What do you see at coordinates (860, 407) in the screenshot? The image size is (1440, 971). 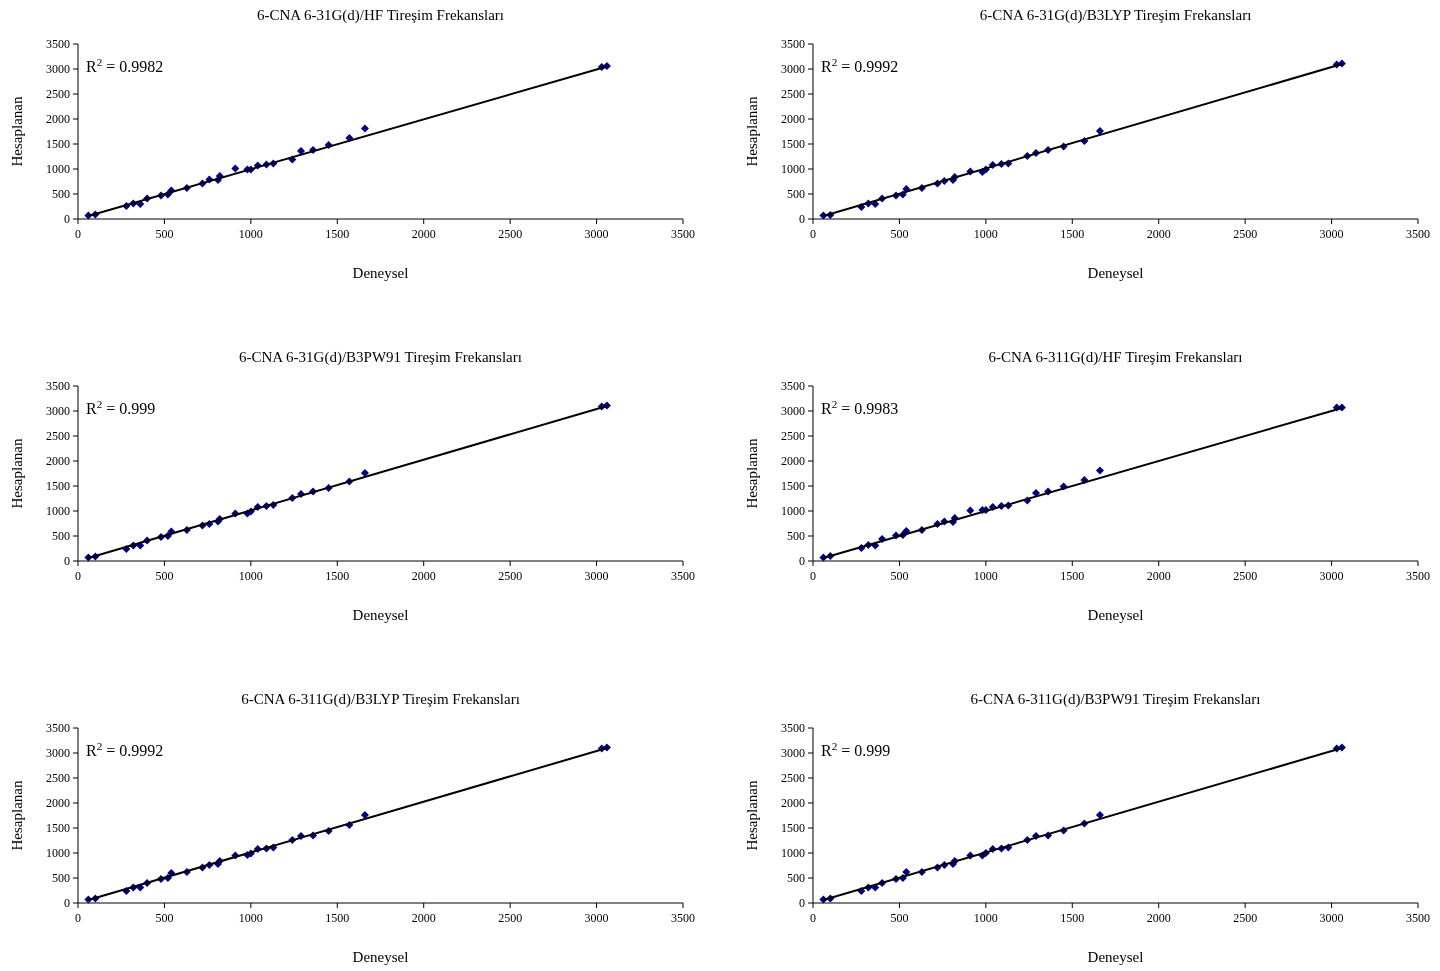 I see `annotation: R$^{2}$ = 0.9983` at bounding box center [860, 407].